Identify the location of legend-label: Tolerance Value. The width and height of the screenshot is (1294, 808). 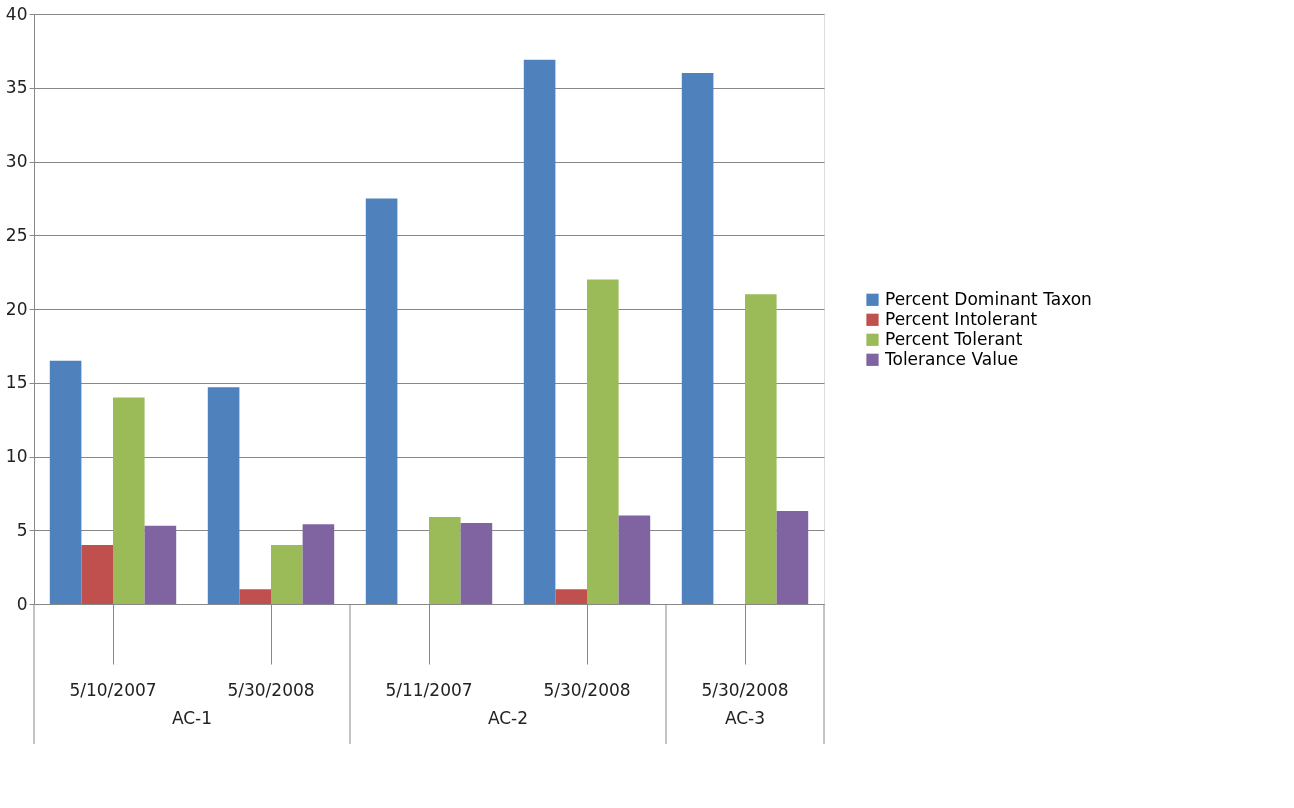
(951, 358).